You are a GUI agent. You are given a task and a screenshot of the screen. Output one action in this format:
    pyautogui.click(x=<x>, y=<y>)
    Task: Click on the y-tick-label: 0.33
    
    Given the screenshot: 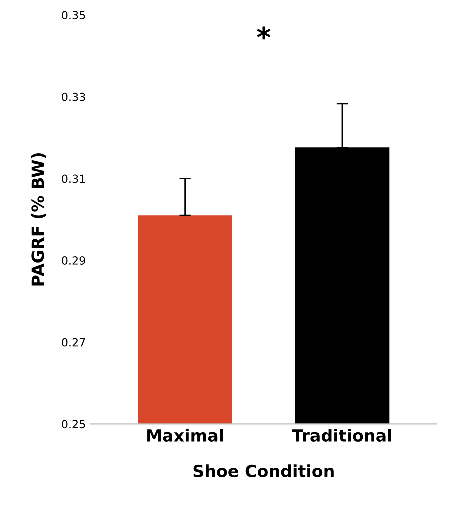 What is the action you would take?
    pyautogui.click(x=74, y=97)
    